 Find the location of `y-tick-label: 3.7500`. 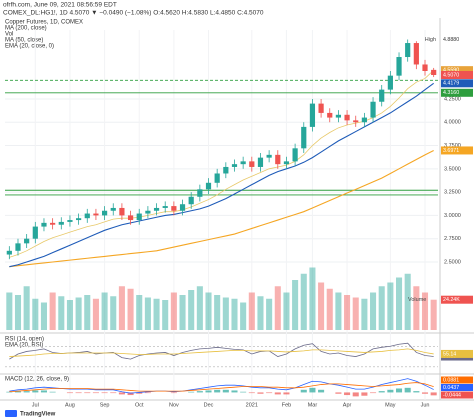

y-tick-label: 3.7500 is located at coordinates (452, 146).